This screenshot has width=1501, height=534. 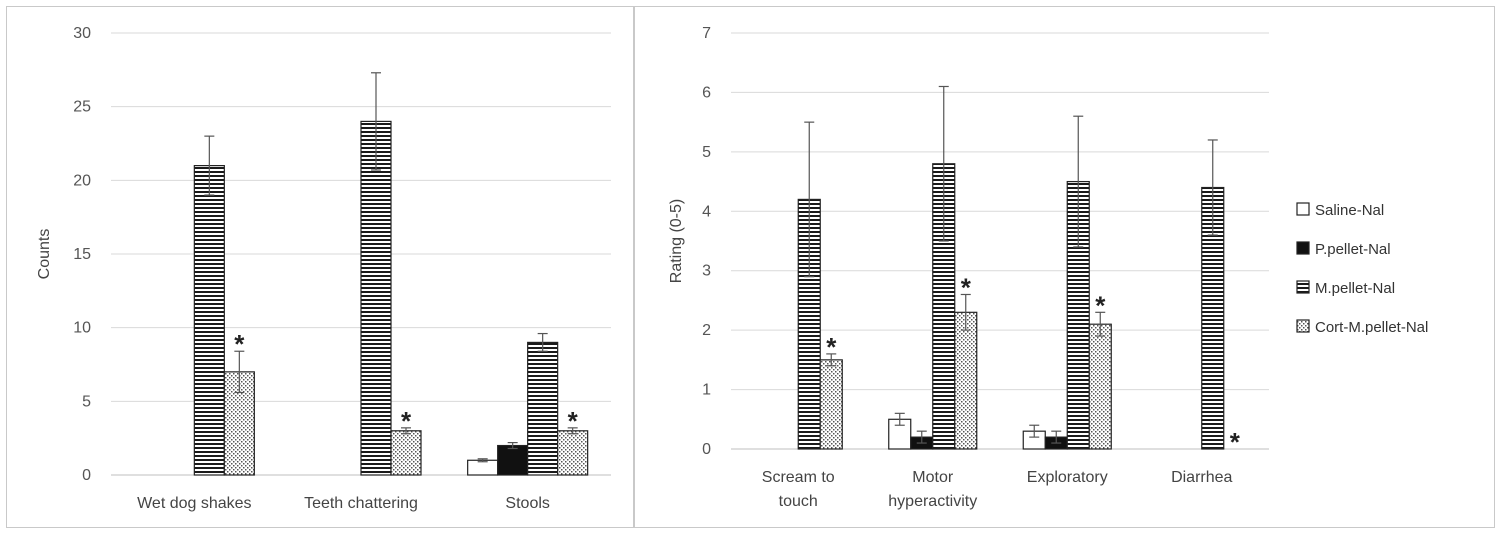 I want to click on y-tick-label: 7, so click(x=706, y=33).